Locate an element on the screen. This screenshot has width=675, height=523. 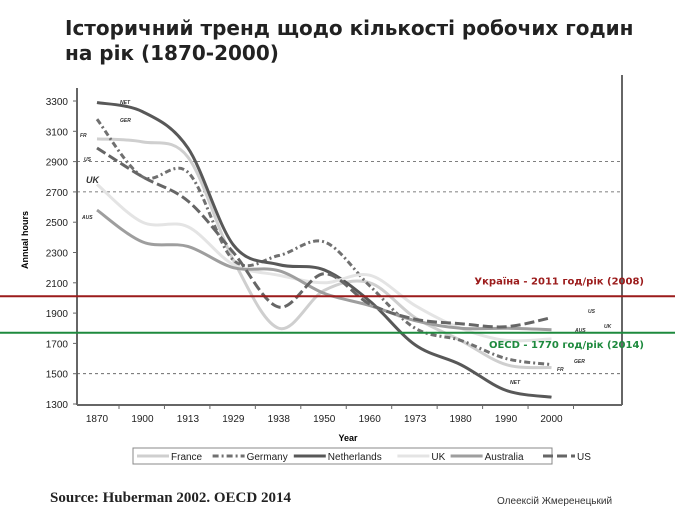
legend-entry: US is located at coordinates (584, 457).